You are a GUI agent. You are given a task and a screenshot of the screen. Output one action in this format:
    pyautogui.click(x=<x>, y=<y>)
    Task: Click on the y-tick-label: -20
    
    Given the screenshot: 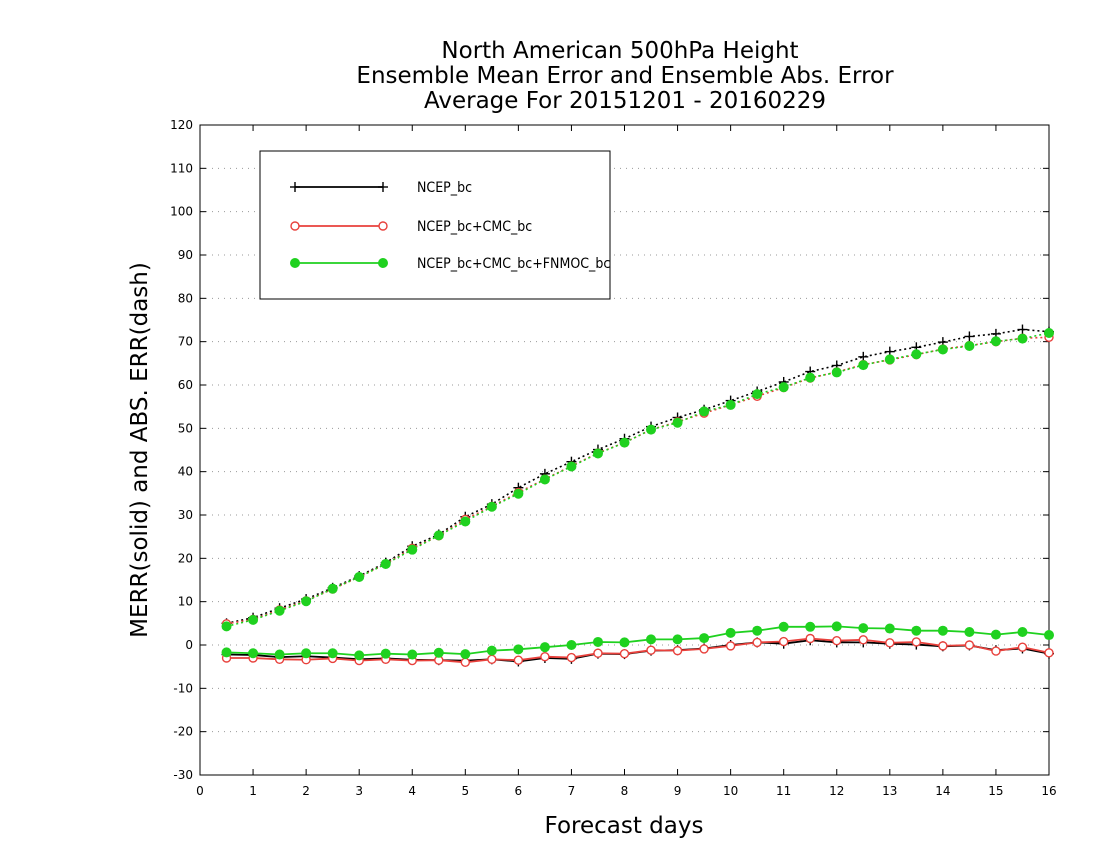 What is the action you would take?
    pyautogui.click(x=183, y=732)
    